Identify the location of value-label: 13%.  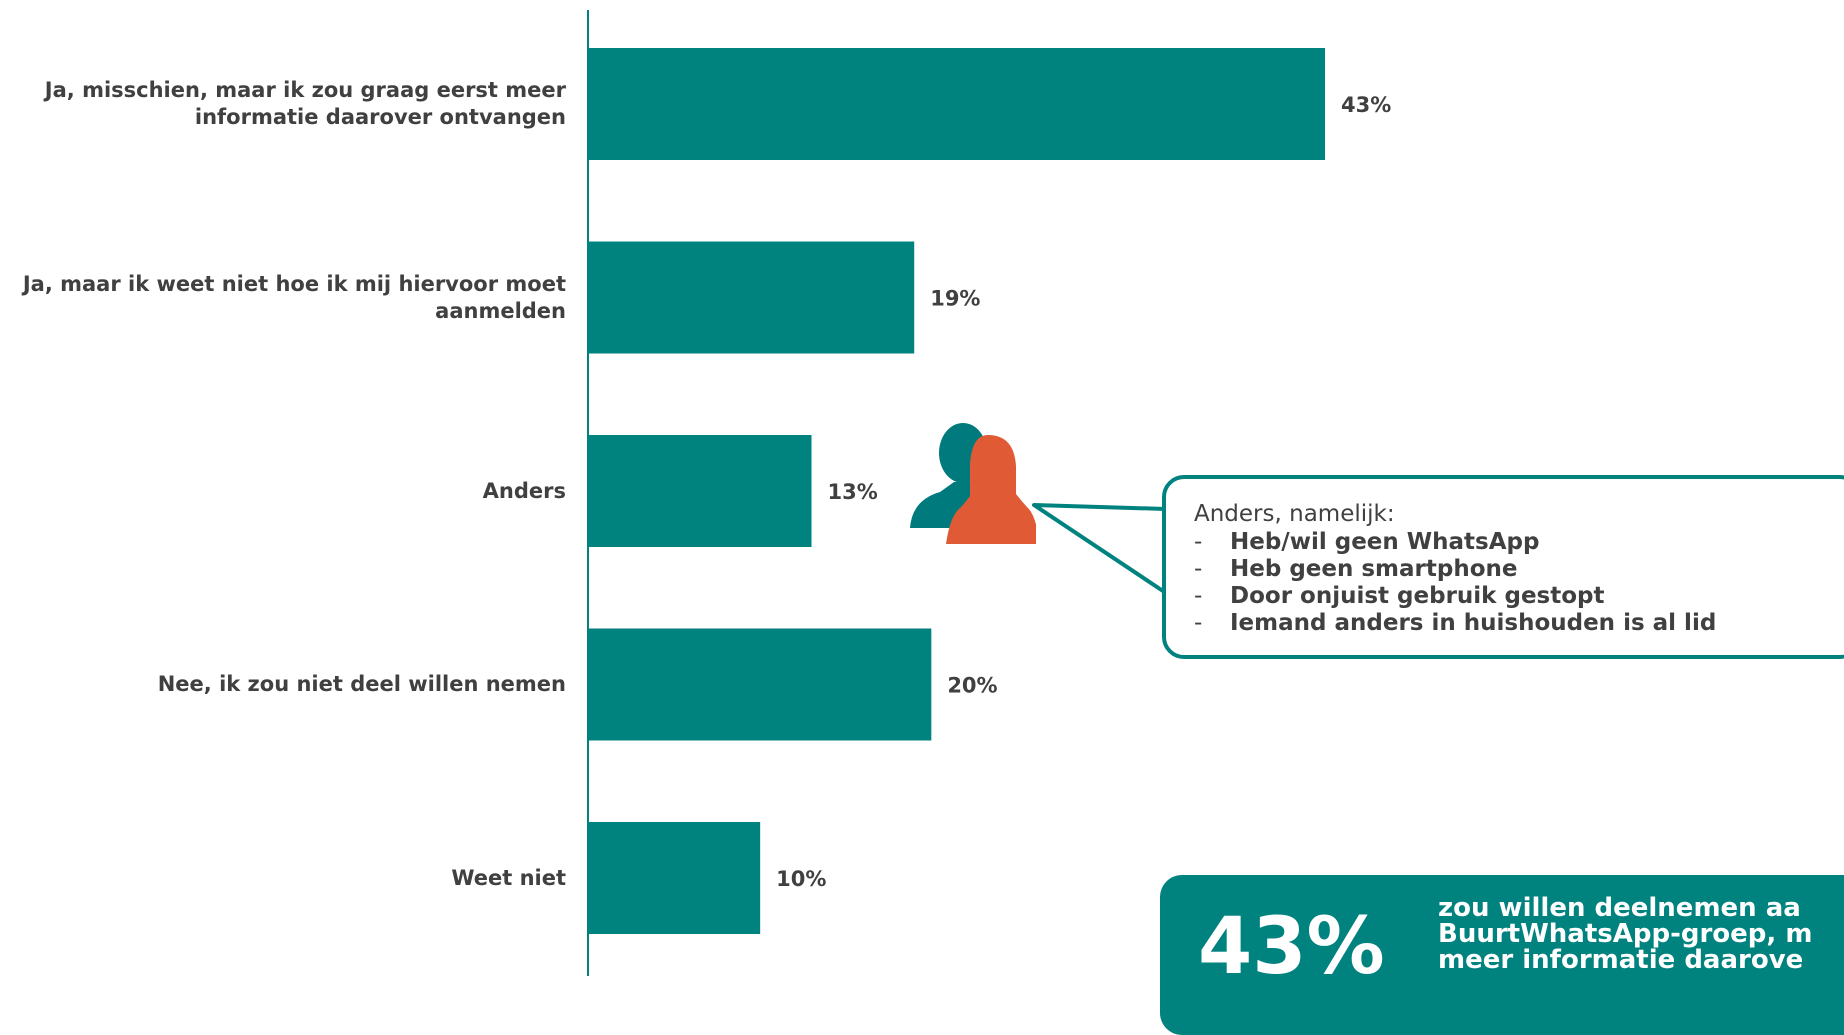
(853, 492).